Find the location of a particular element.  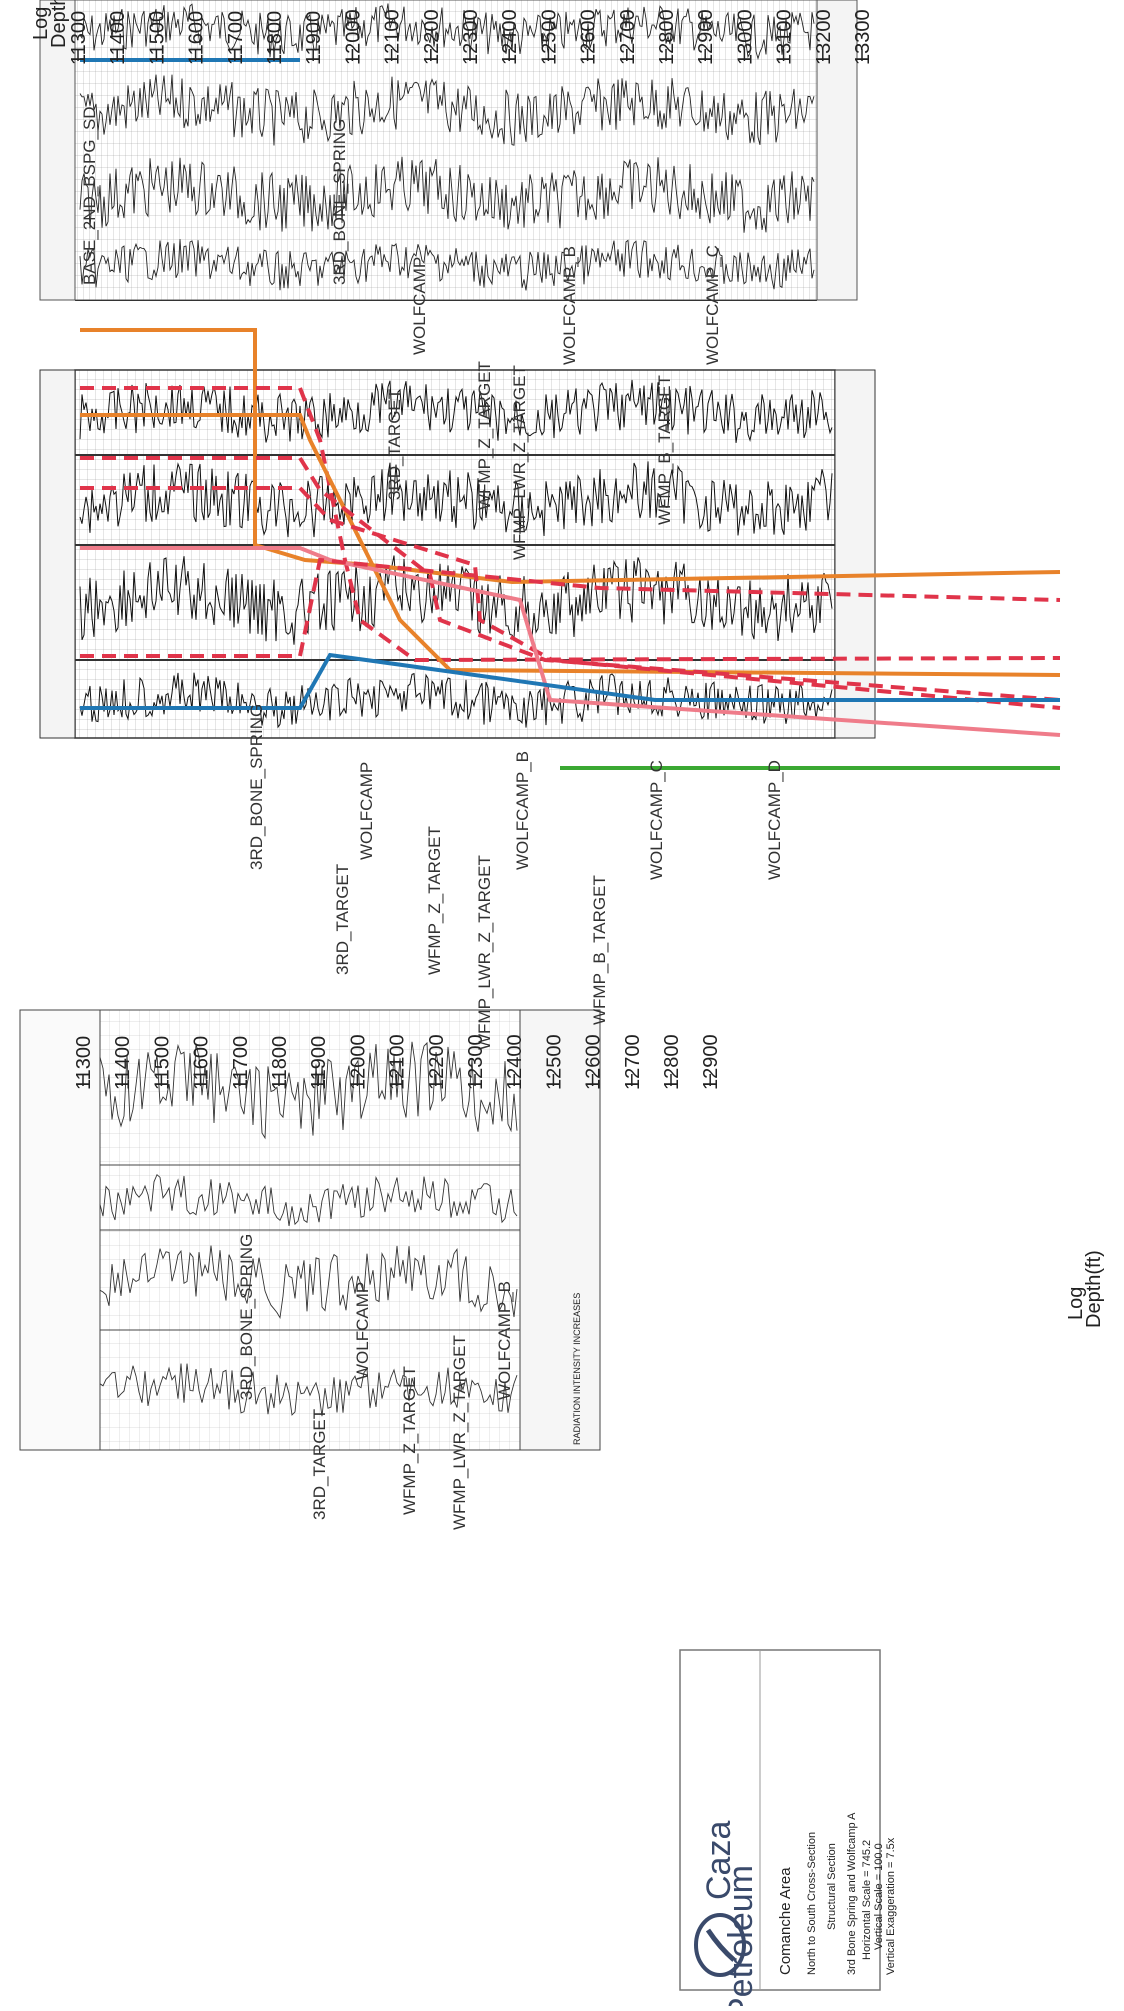

depth-left-tick-label: 12300 is located at coordinates (476, 1062).